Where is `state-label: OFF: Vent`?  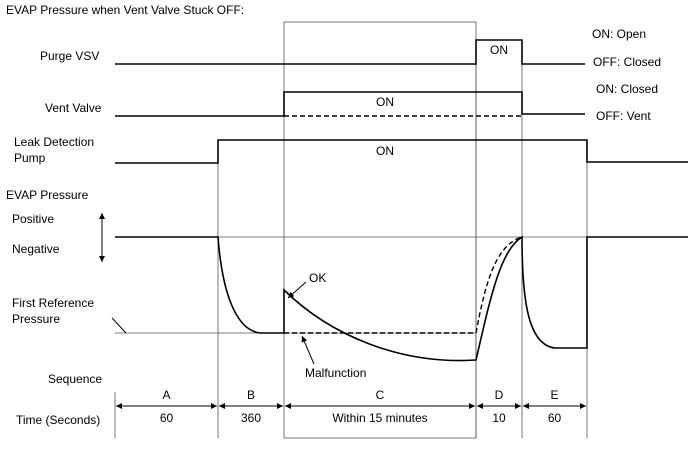 state-label: OFF: Vent is located at coordinates (623, 116).